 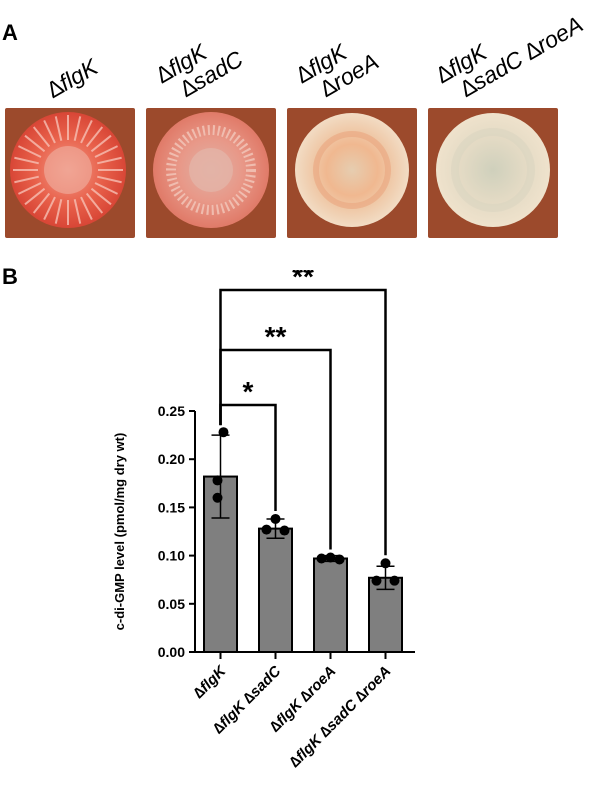 I want to click on y-tick-label: 0.00, so click(x=171, y=652).